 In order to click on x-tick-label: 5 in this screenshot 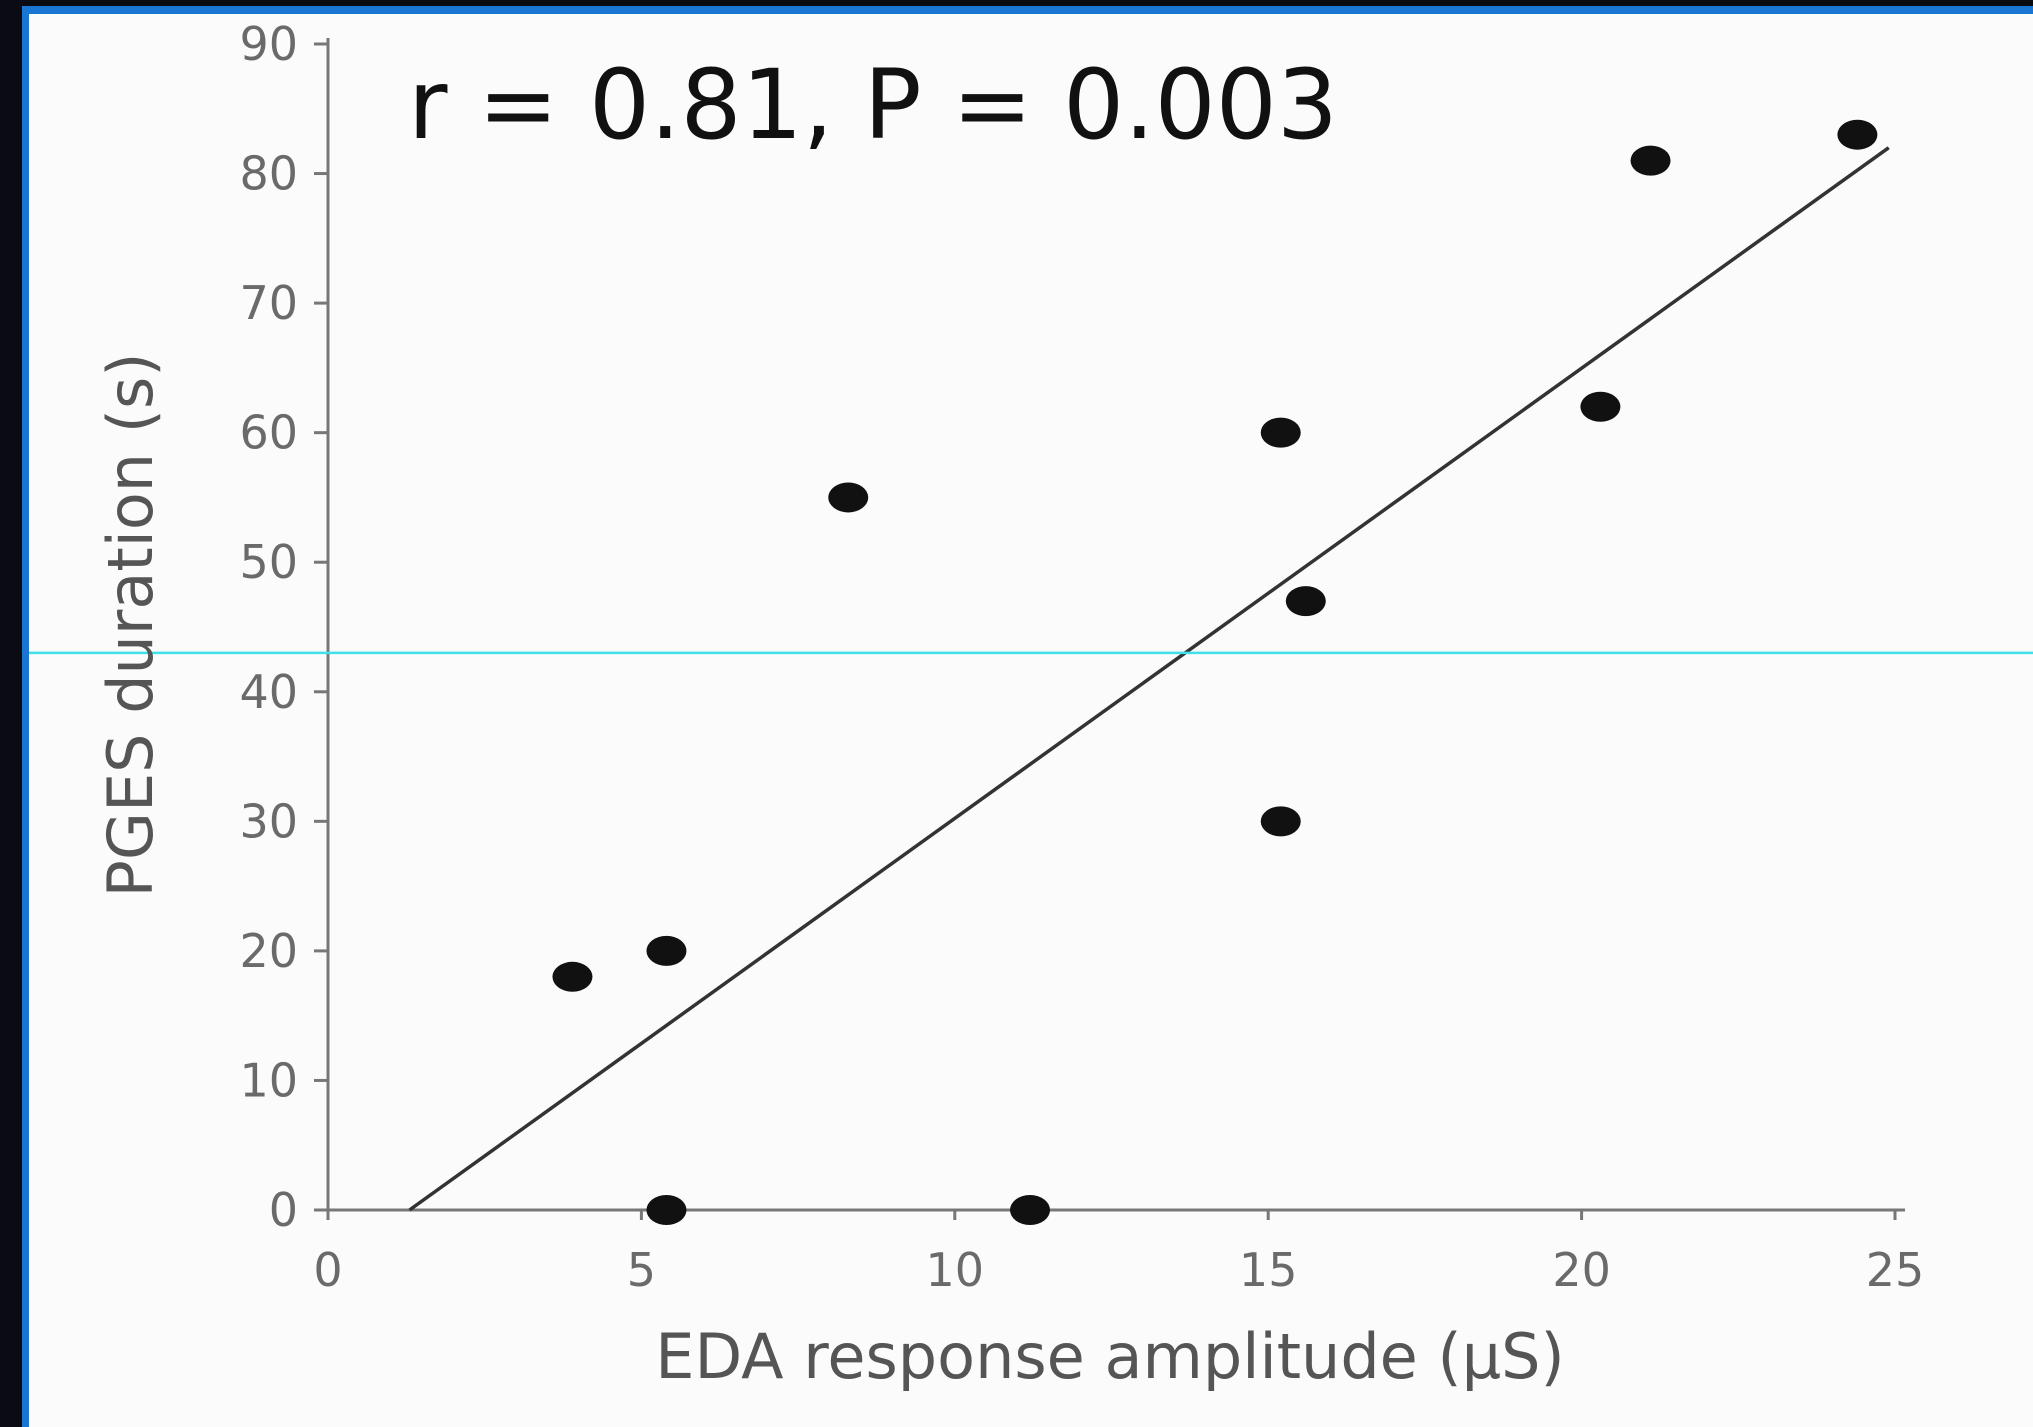, I will do `click(641, 1270)`.